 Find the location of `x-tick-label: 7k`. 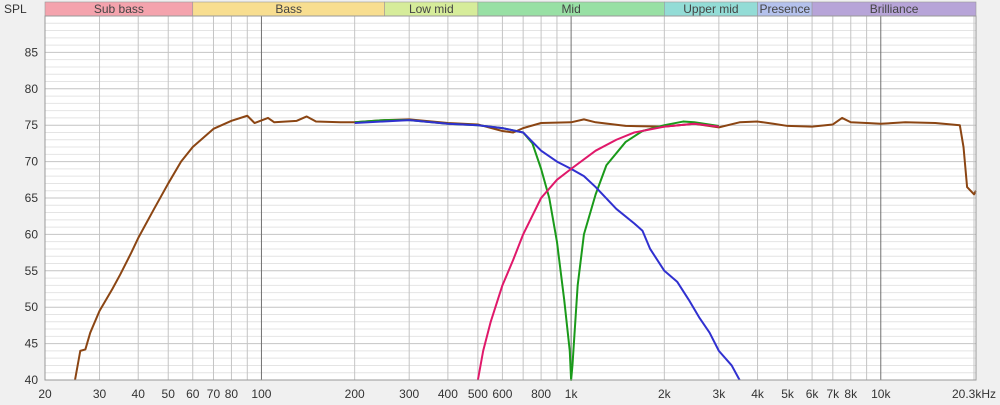

x-tick-label: 7k is located at coordinates (833, 394).